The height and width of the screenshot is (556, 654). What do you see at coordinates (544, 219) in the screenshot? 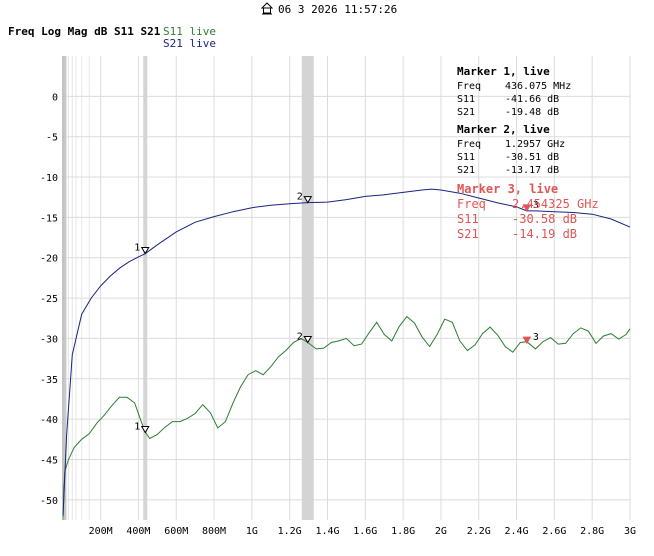
I see `marker-3-s11-value: -30.58 dB` at bounding box center [544, 219].